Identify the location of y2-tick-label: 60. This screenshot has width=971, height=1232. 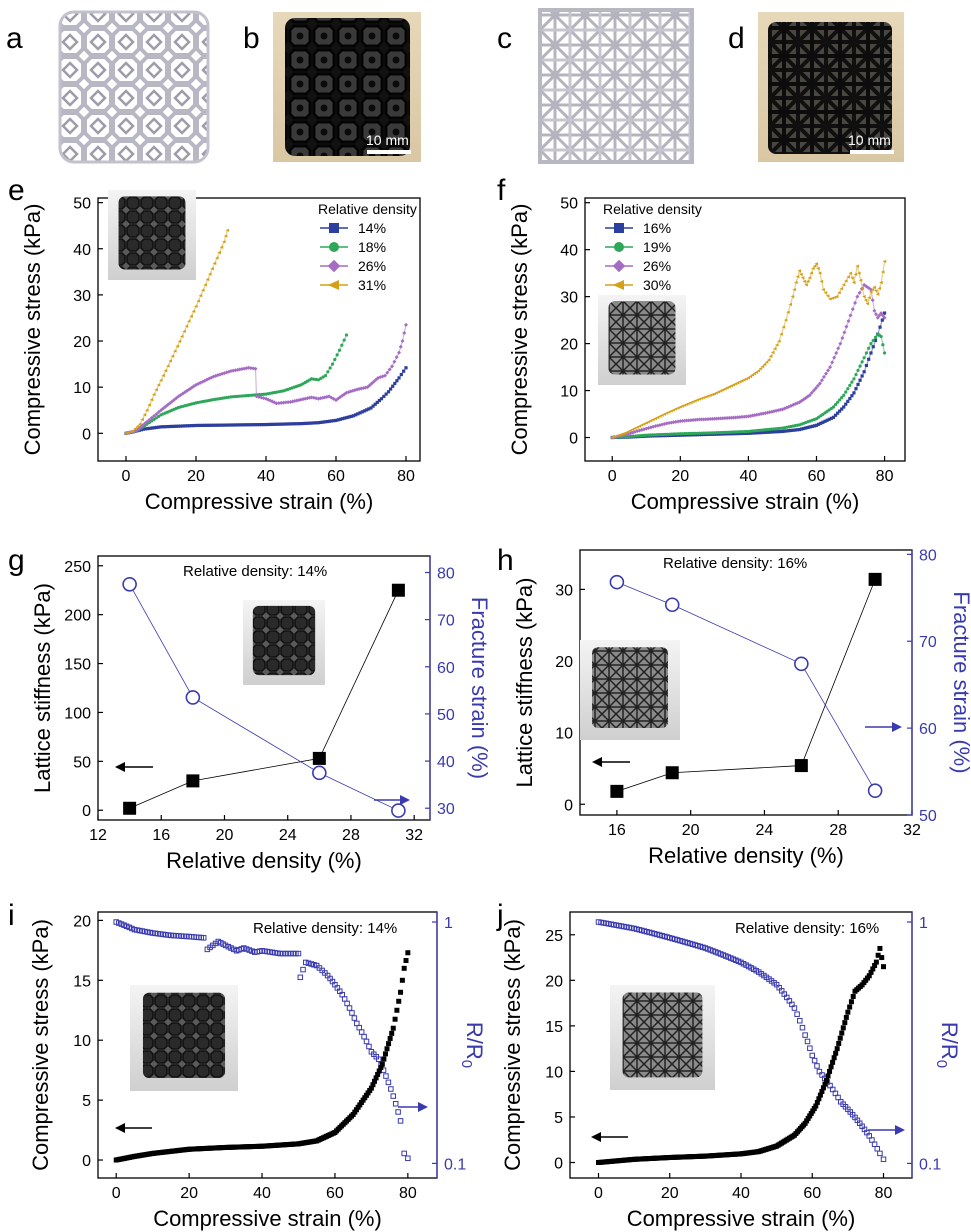
(446, 668).